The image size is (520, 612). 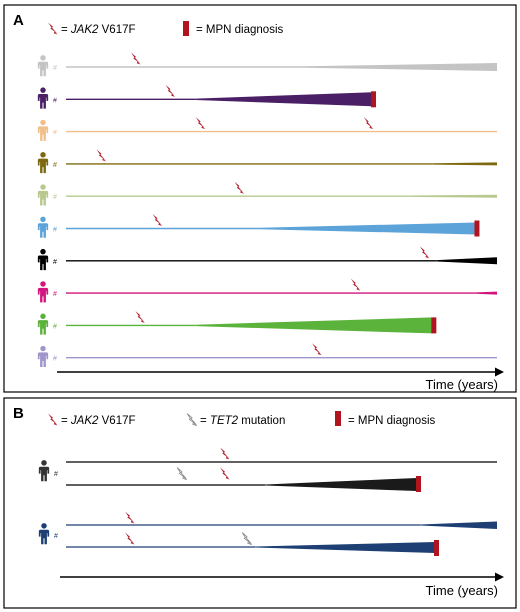 What do you see at coordinates (267, 258) in the screenshot?
I see `patient-row-7: #` at bounding box center [267, 258].